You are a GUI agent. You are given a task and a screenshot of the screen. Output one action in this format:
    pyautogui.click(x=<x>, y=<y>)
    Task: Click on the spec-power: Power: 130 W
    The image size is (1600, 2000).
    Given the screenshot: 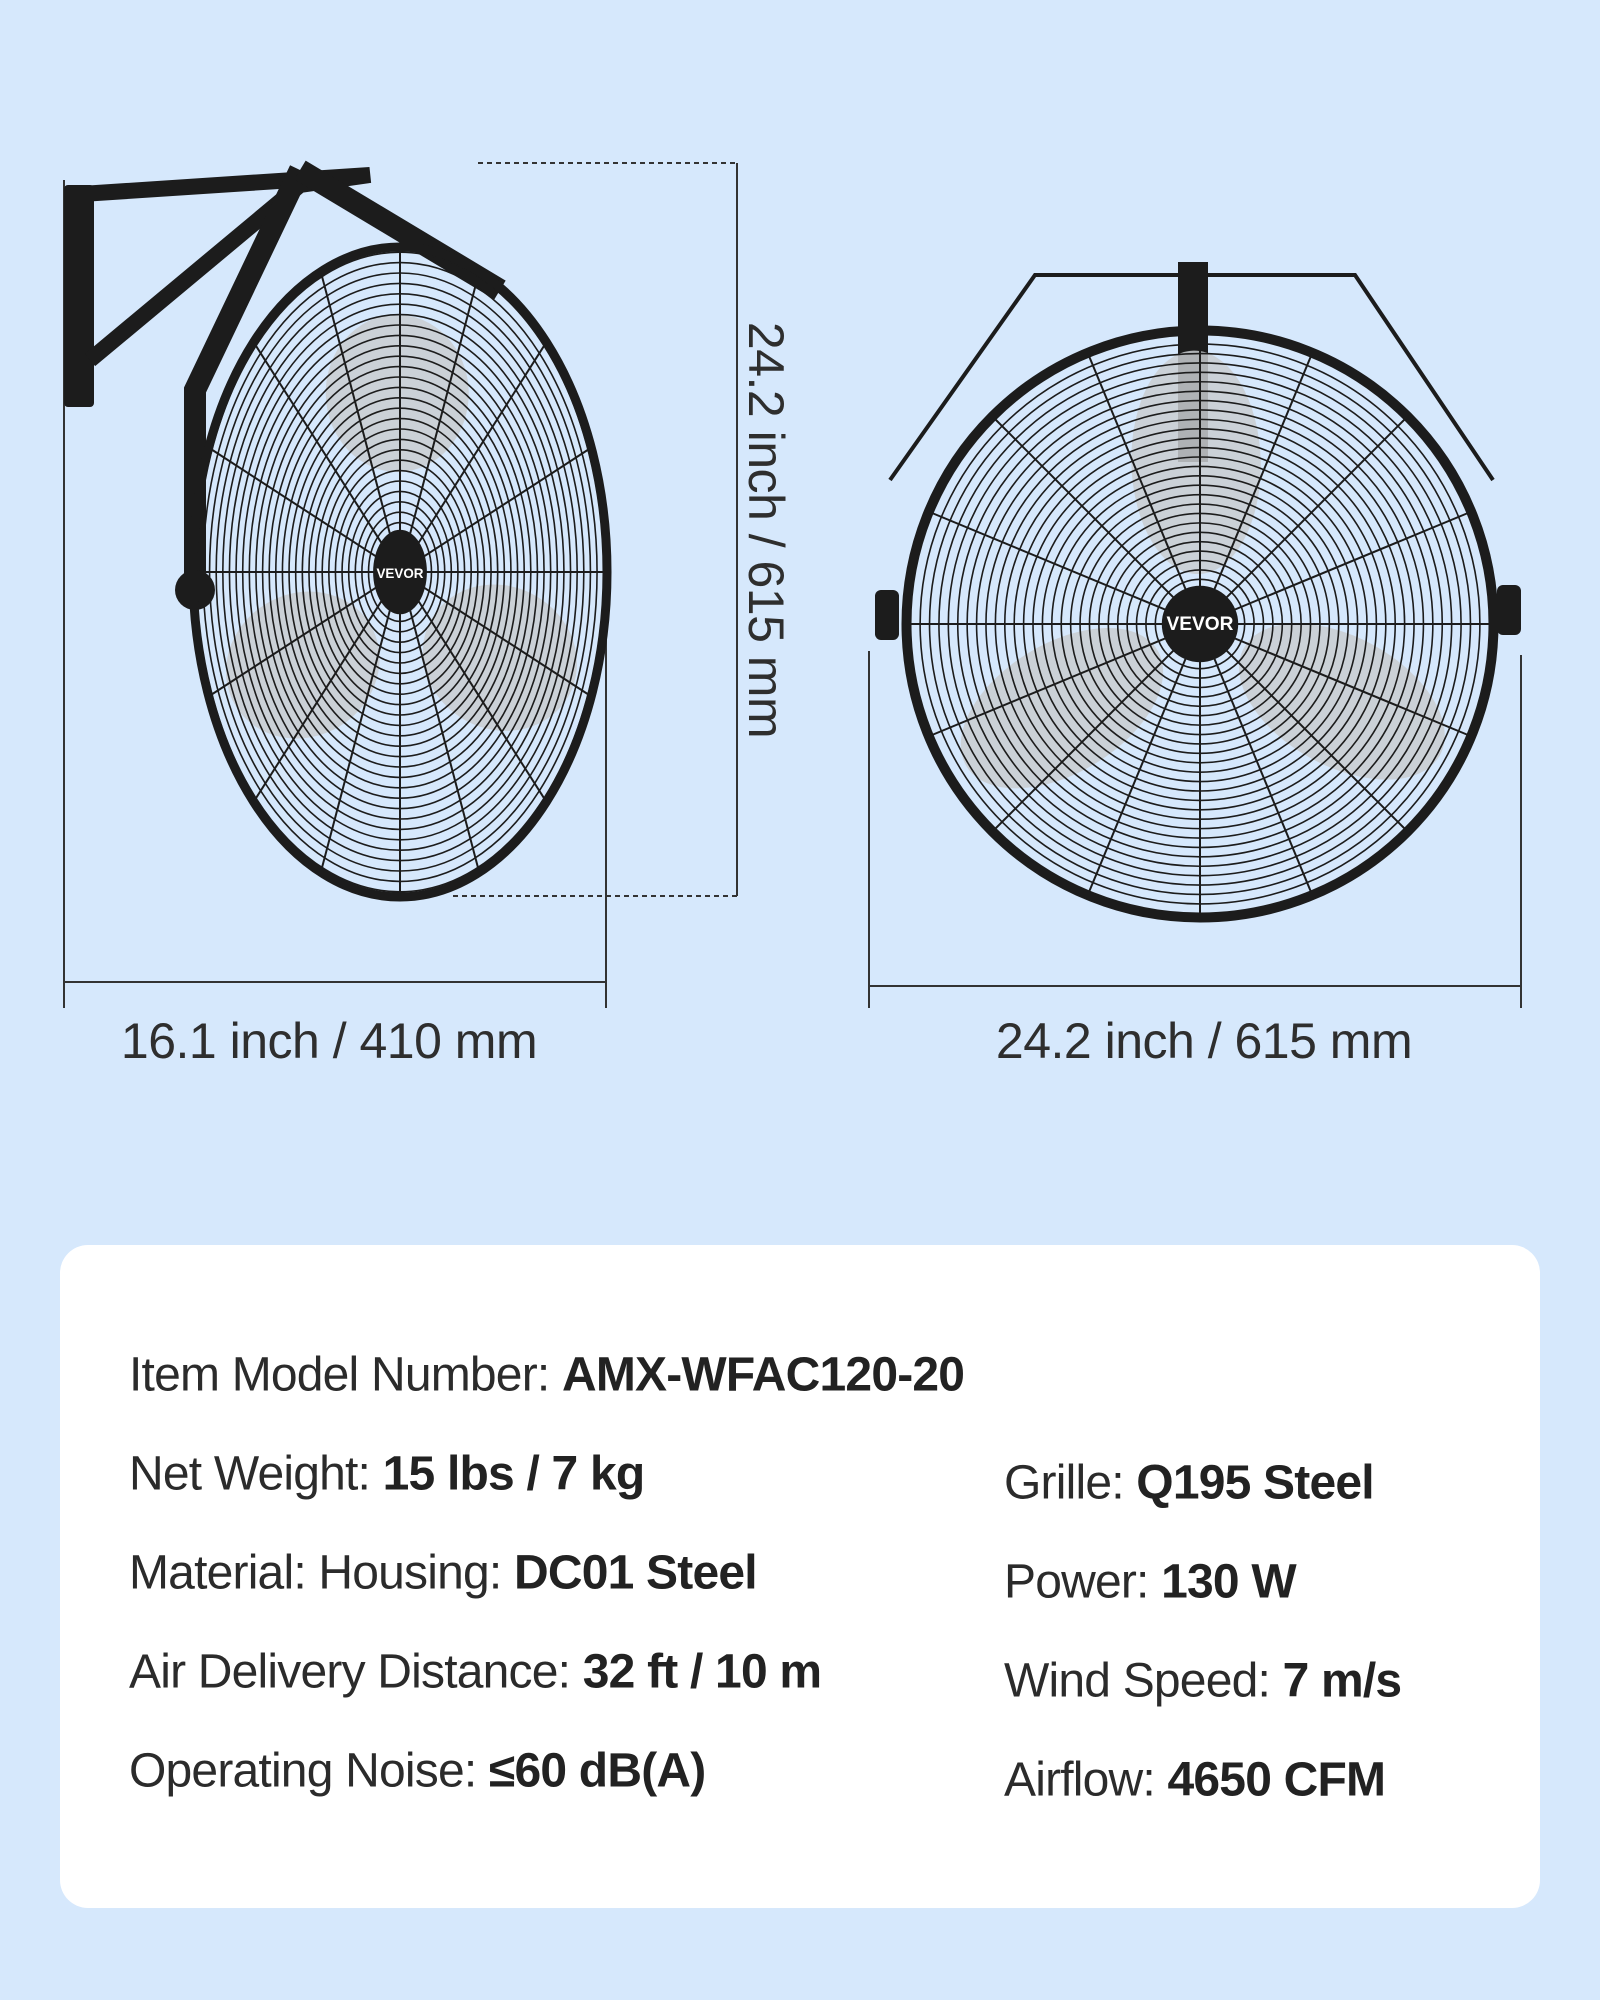 What is the action you would take?
    pyautogui.click(x=1150, y=1582)
    